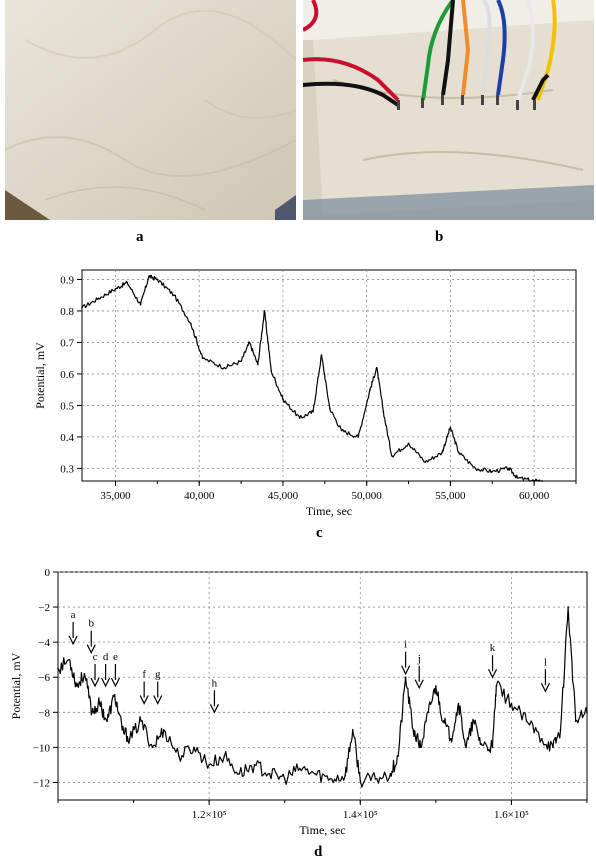  What do you see at coordinates (360, 815) in the screenshot?
I see `x-tick-label: 1.4×10⁵` at bounding box center [360, 815].